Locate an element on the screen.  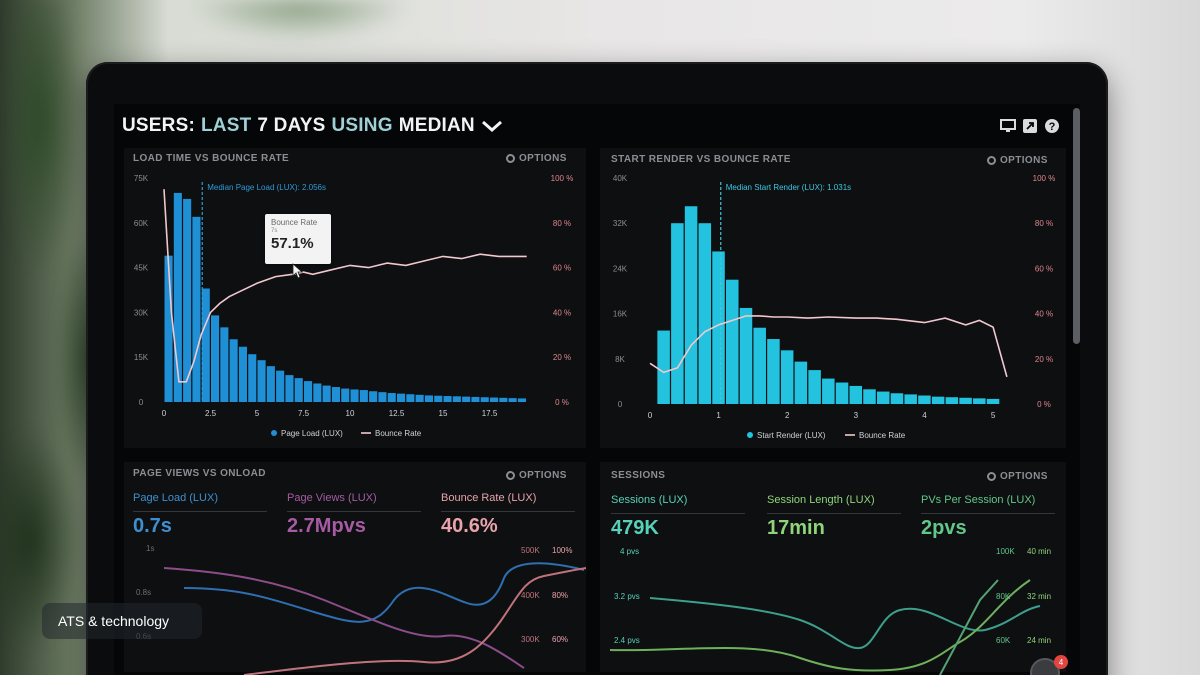
dashboard-title: USERS: LAST 7 DAYS USING MEDIAN is located at coordinates (312, 126).